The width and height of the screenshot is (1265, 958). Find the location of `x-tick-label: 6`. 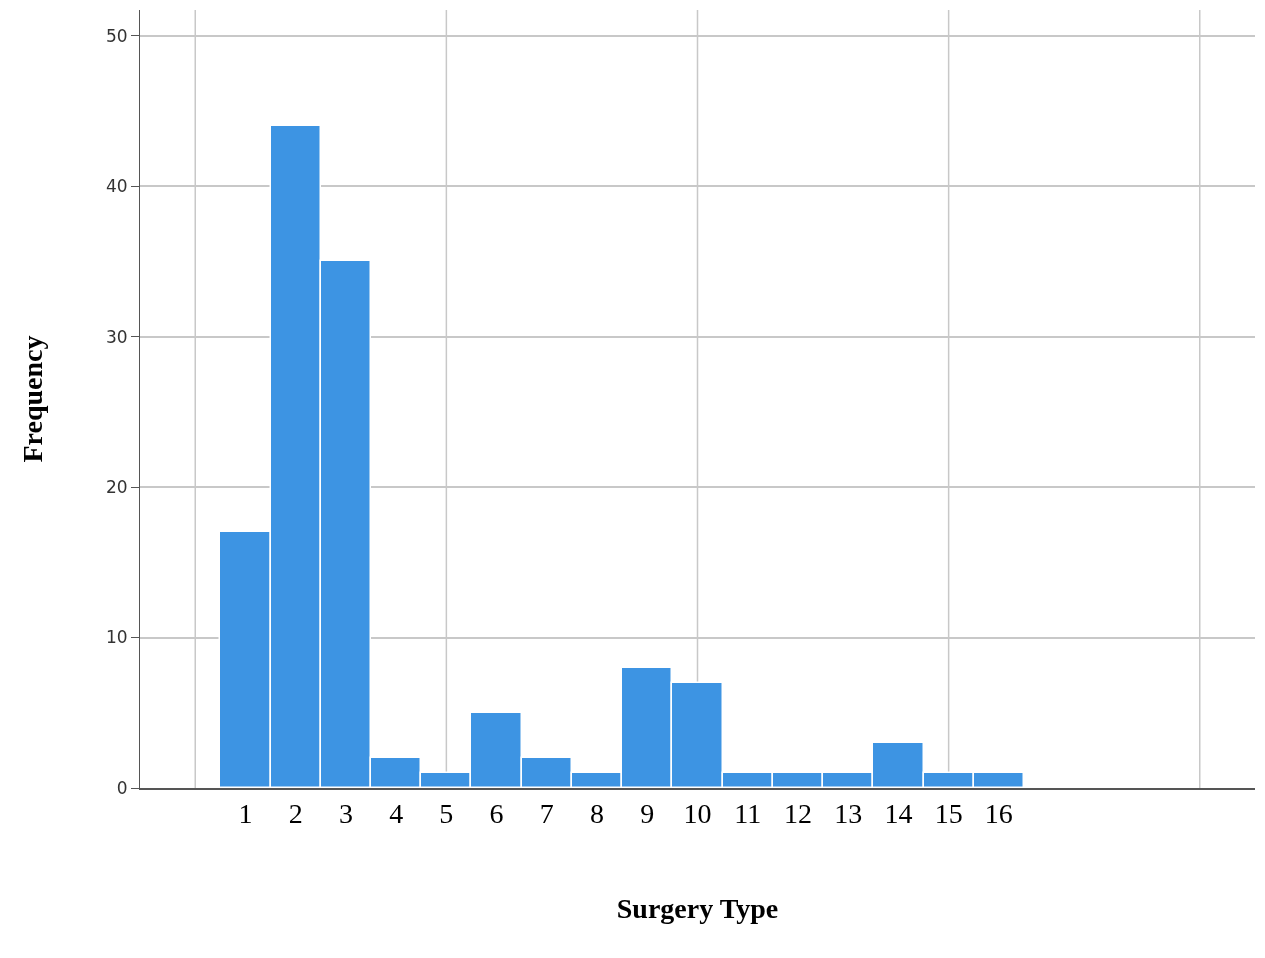

x-tick-label: 6 is located at coordinates (496, 814).